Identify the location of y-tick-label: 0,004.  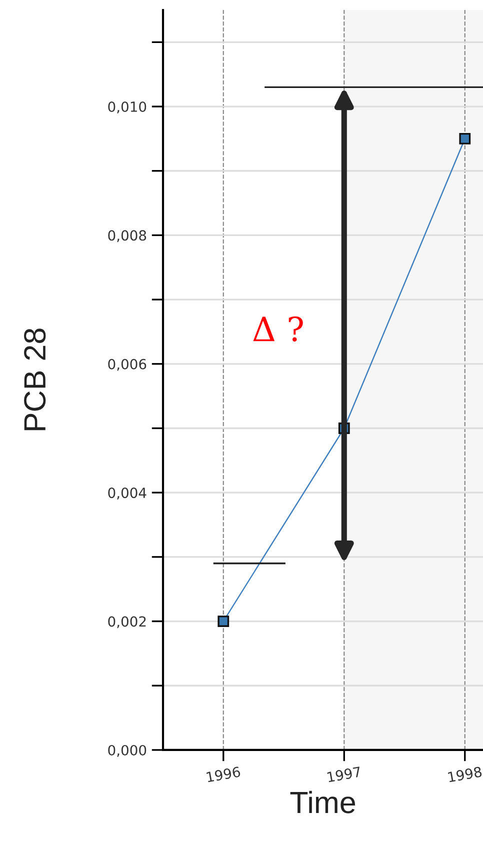
(127, 494).